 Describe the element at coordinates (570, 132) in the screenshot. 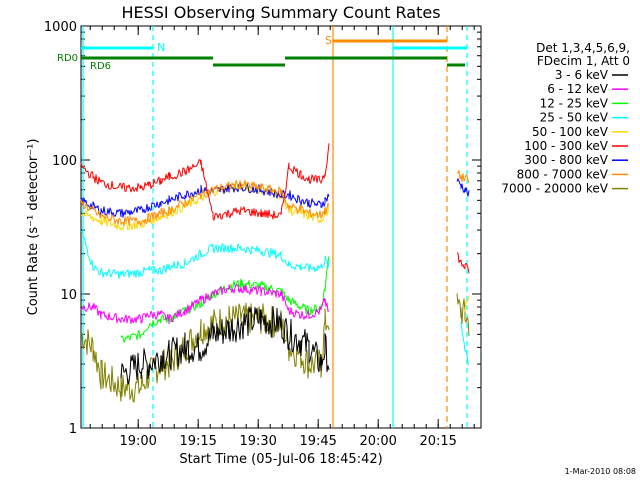

I see `legend-label: 50 - 100 keV` at that location.